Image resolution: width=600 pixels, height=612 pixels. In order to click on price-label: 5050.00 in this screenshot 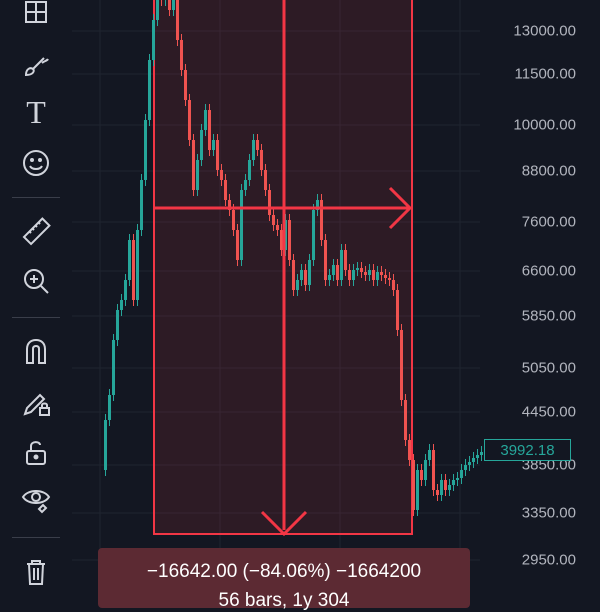, I will do `click(548, 368)`.